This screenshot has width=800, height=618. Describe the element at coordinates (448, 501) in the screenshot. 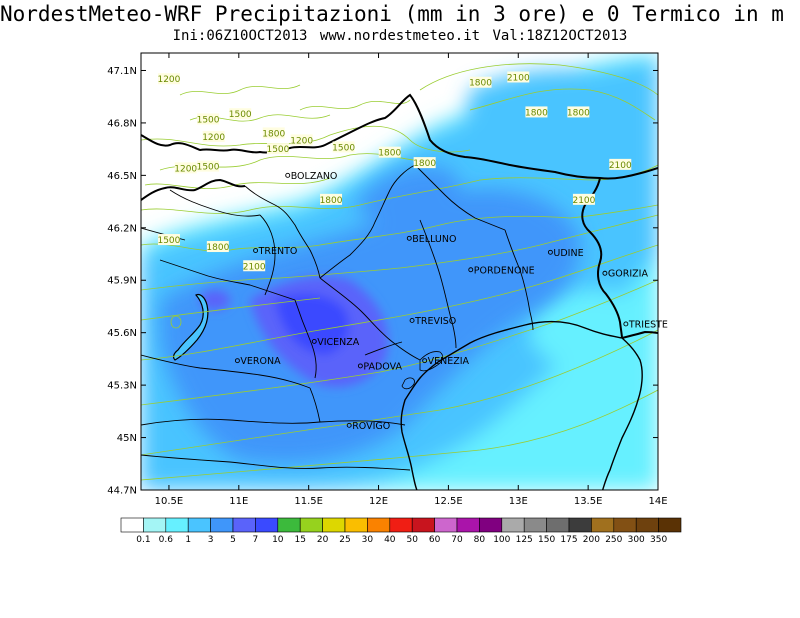

I see `x-tick-label: 12.5E` at that location.